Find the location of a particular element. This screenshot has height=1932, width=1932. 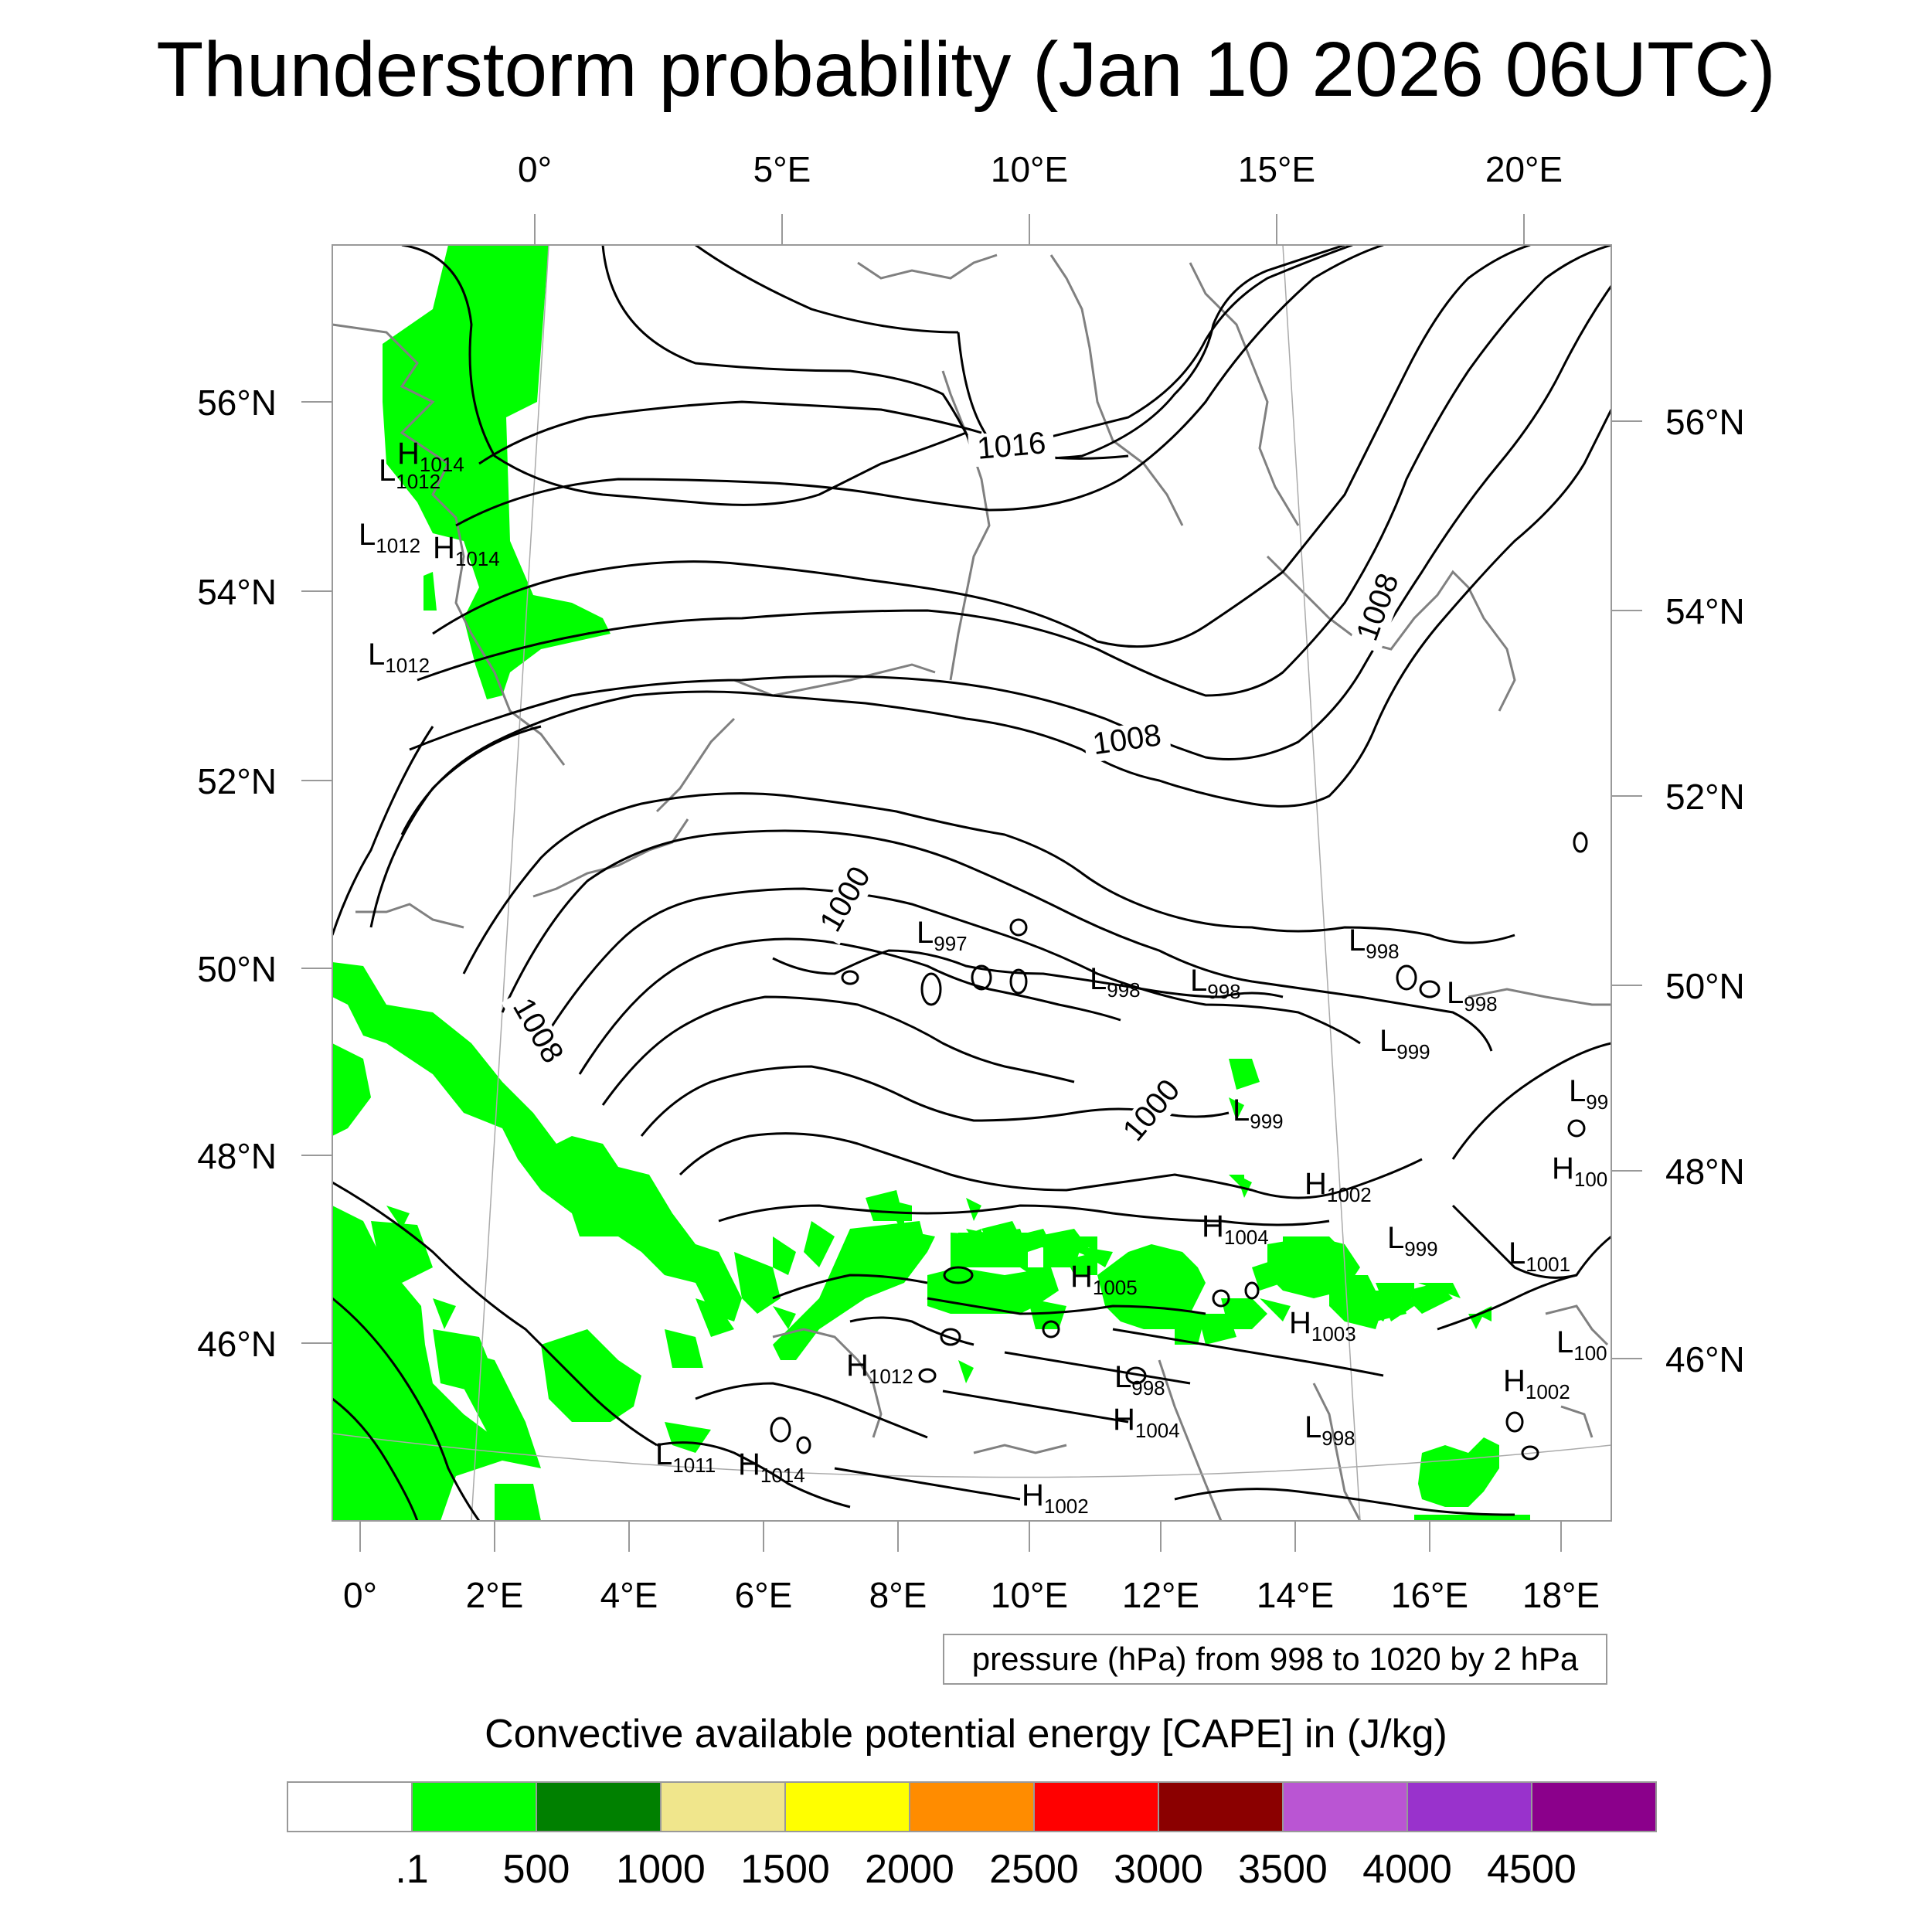

right-lat-labels: 56°N 54°N 52°N 50°N 48°N 46°N is located at coordinates (1705, 891).